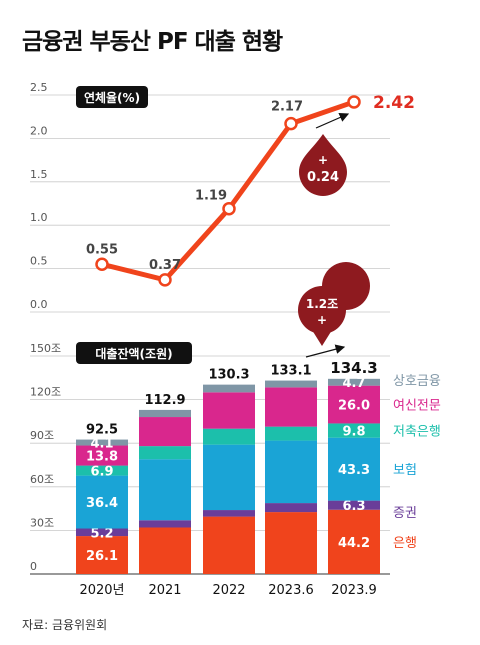 The image size is (480, 645). Describe the element at coordinates (354, 590) in the screenshot. I see `x-axis-label: 2023.9` at that location.